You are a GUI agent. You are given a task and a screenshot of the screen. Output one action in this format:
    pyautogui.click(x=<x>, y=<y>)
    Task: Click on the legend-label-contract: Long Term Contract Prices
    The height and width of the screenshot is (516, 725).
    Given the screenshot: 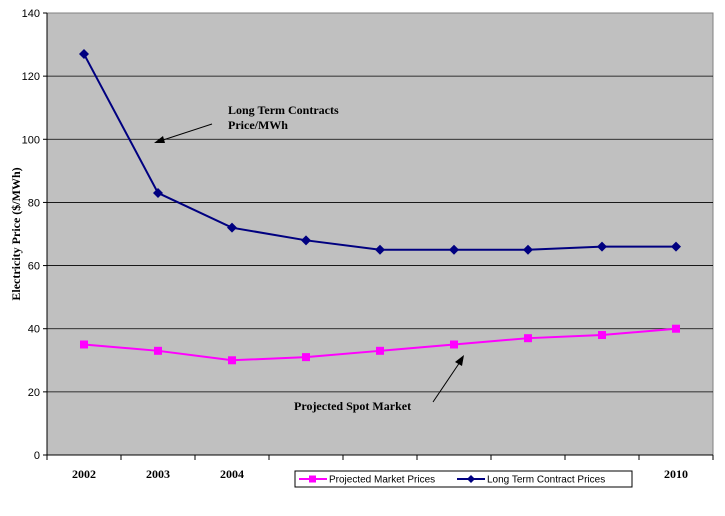 What is the action you would take?
    pyautogui.click(x=546, y=480)
    